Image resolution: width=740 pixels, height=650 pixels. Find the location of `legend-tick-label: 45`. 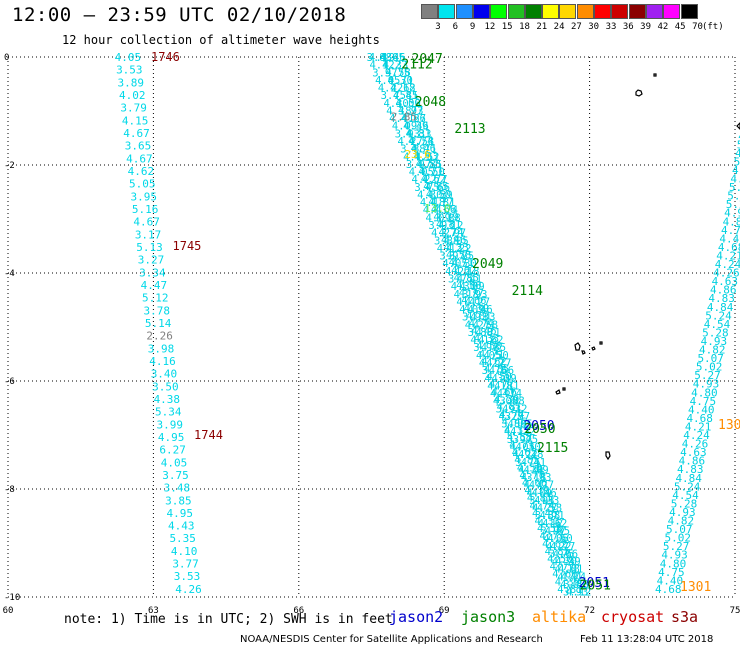

legend-tick-label: 45 is located at coordinates (680, 27).